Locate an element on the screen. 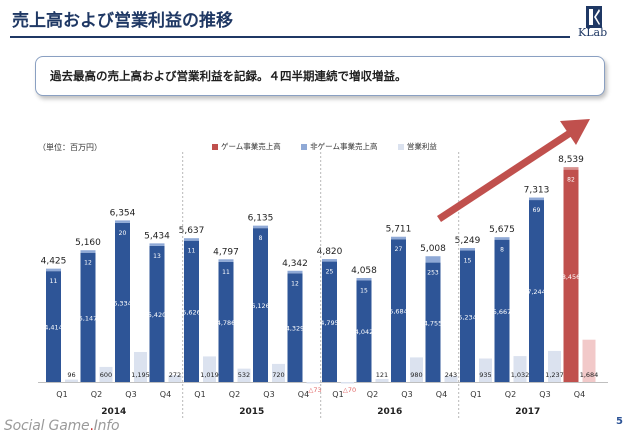  klab-logo: KLab is located at coordinates (600, 23).